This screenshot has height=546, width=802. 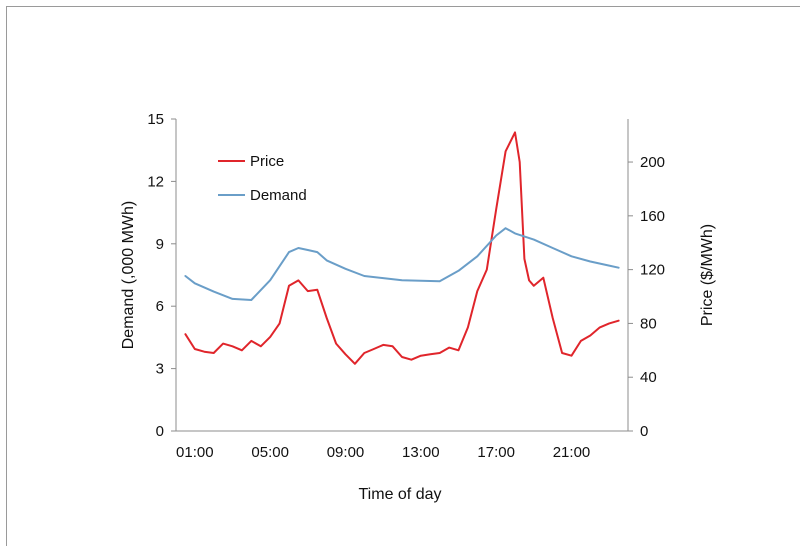 What do you see at coordinates (267, 161) in the screenshot?
I see `legend-label-price: Price` at bounding box center [267, 161].